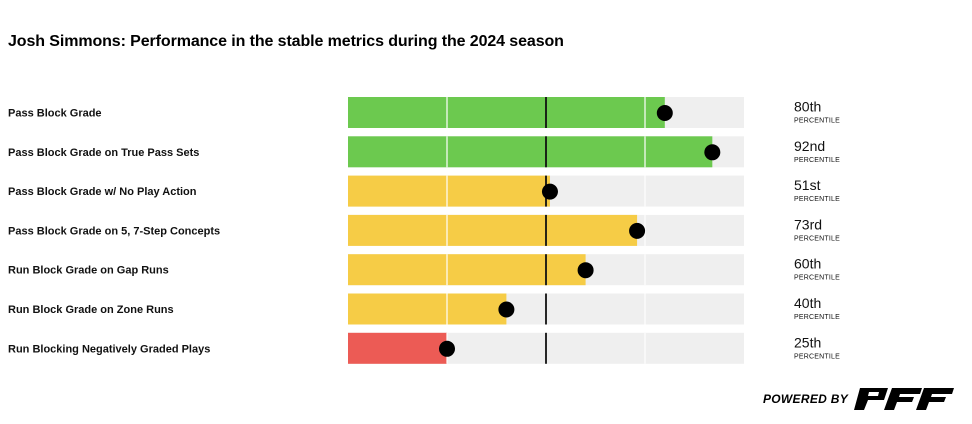 This screenshot has height=424, width=972. I want to click on powered-by-text: POWERED BY, so click(805, 399).